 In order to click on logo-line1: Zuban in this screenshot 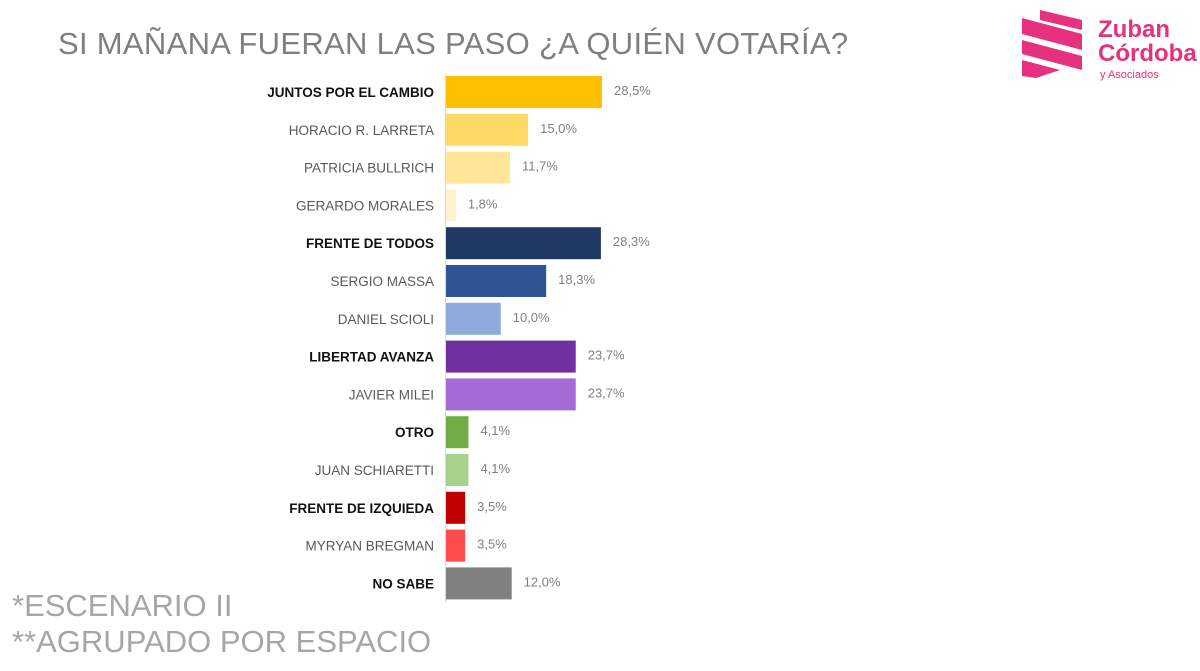, I will do `click(1134, 29)`.